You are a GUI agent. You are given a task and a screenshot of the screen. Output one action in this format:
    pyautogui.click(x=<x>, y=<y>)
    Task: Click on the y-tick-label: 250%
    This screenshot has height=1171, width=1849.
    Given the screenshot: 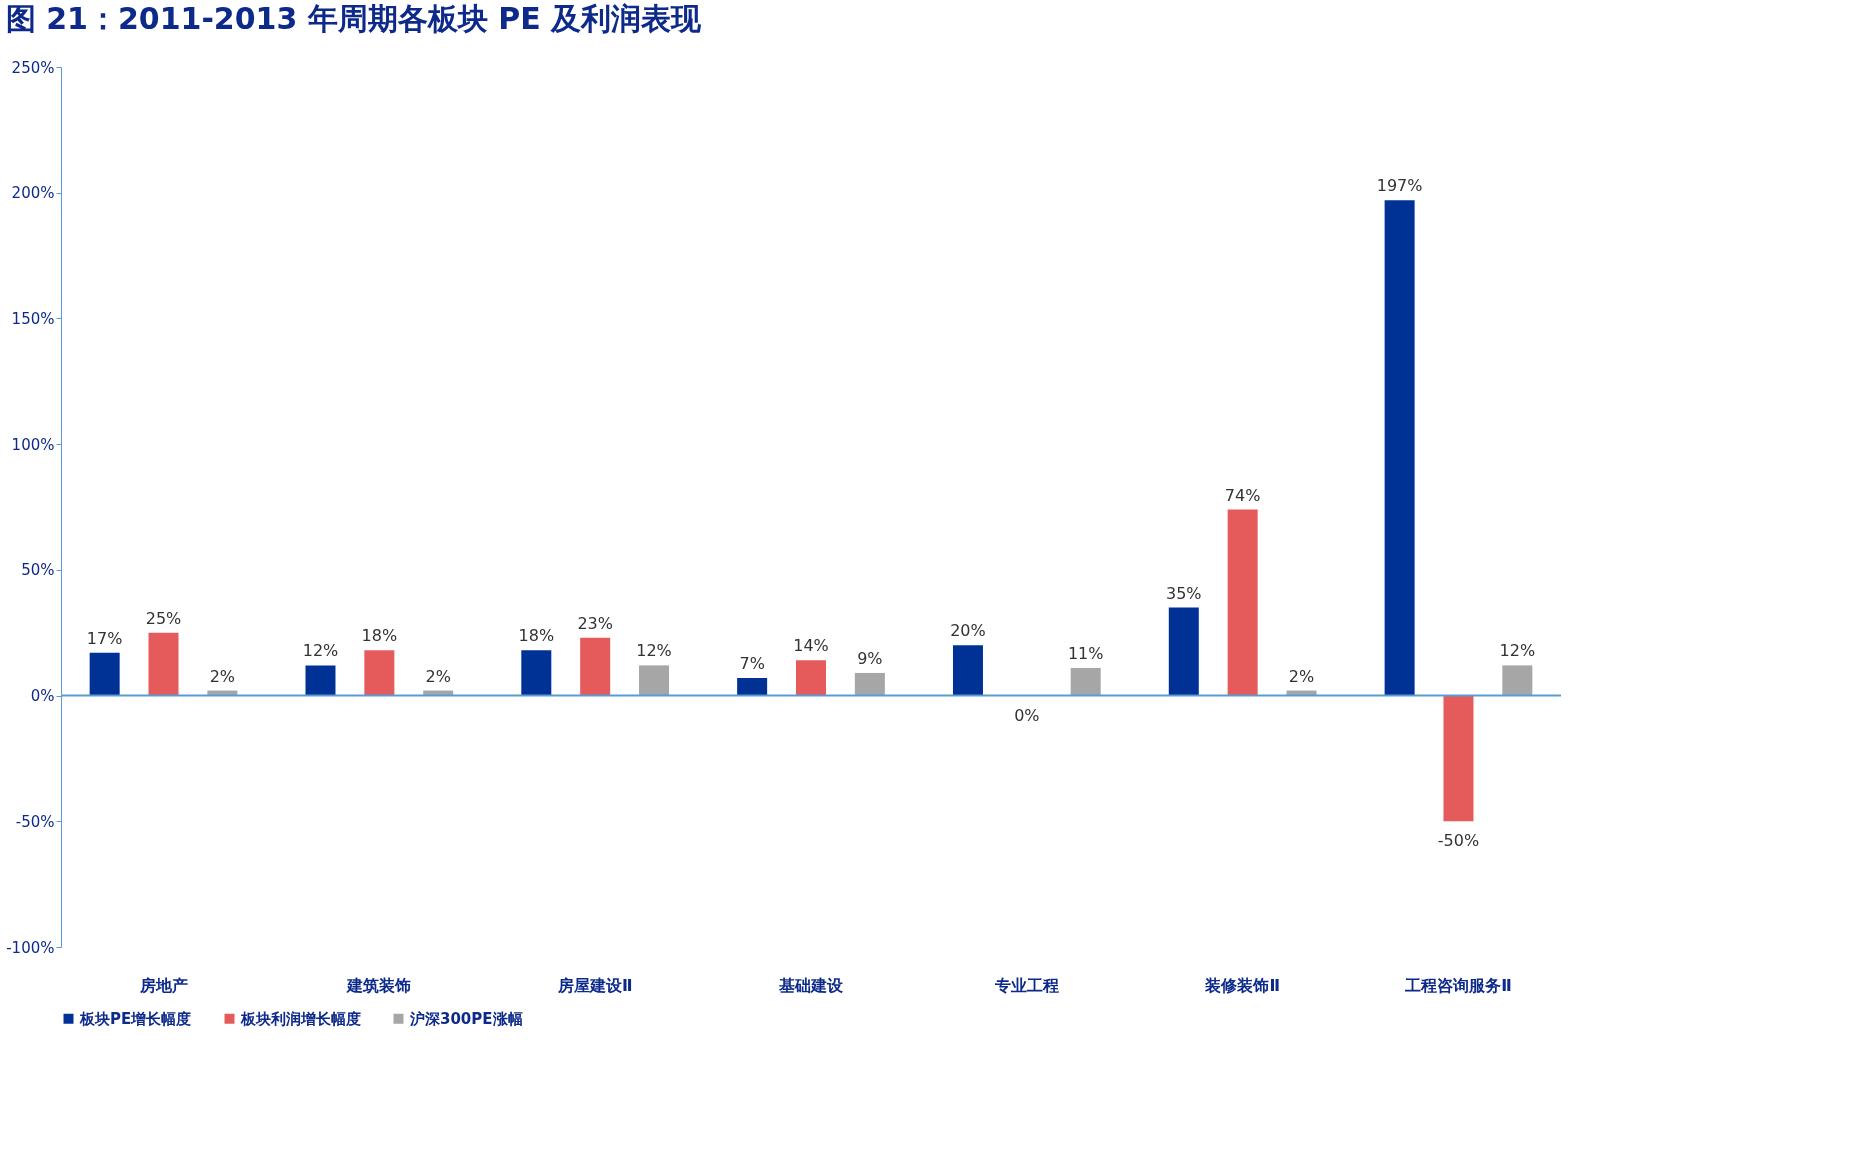 What is the action you would take?
    pyautogui.click(x=33, y=67)
    